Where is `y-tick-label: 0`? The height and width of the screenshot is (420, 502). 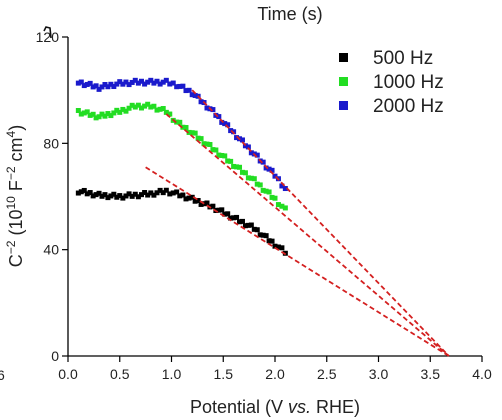 y-tick-label: 0 is located at coordinates (55, 356).